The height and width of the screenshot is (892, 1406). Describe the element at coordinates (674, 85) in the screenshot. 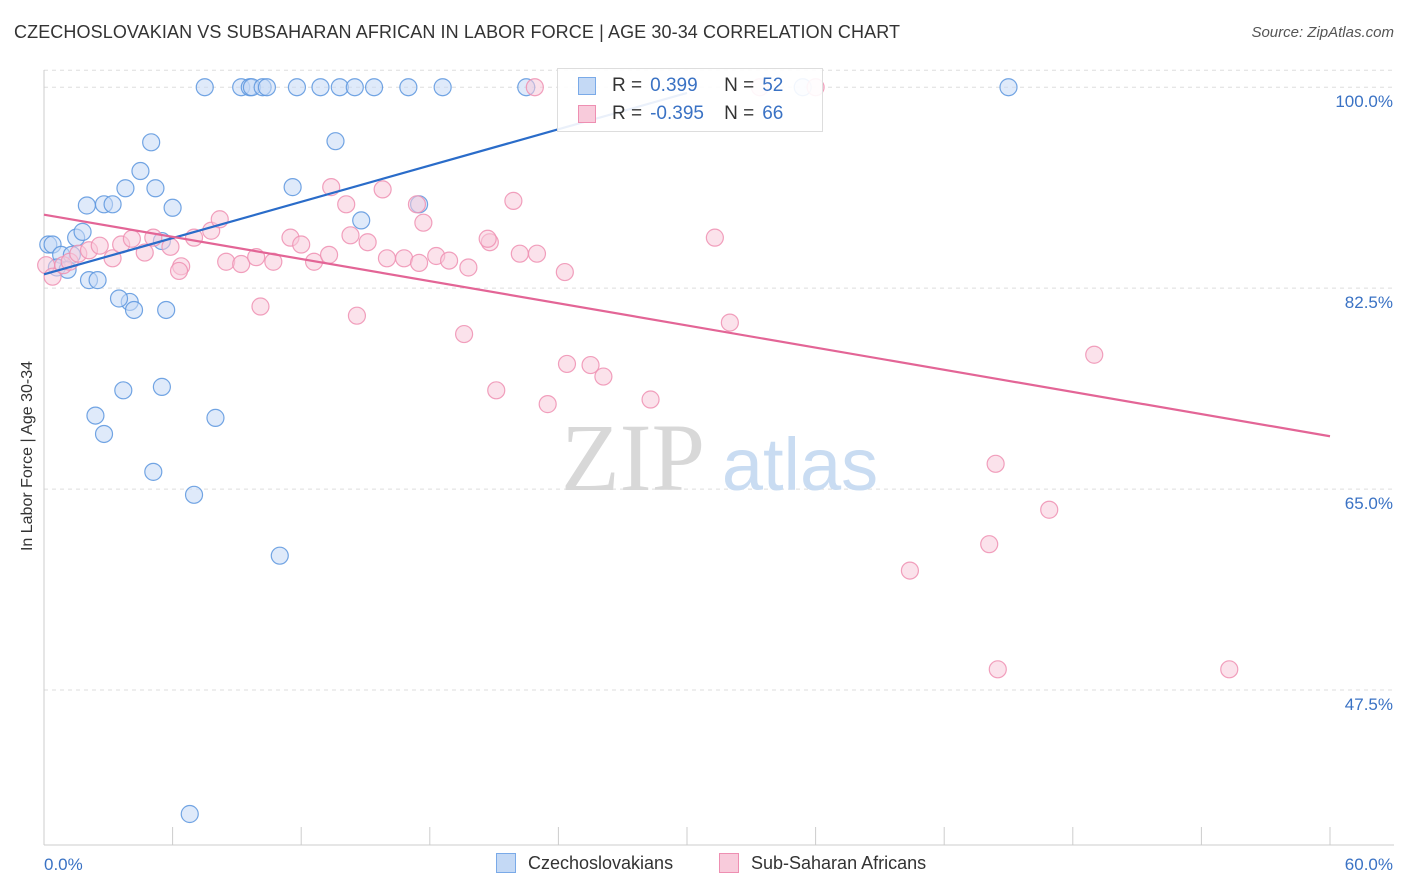

I see `r-value: 0.399` at that location.